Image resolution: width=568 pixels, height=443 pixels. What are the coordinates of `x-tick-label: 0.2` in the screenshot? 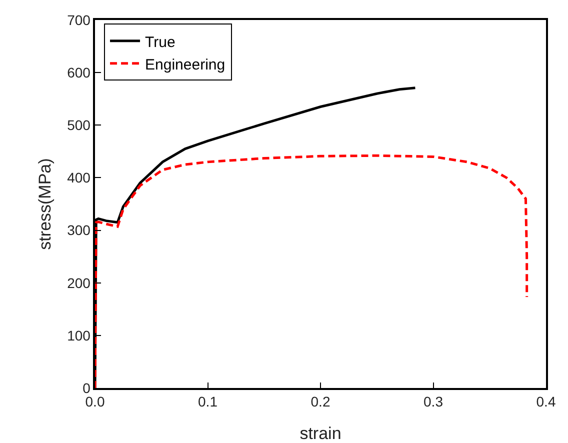 It's located at (320, 402).